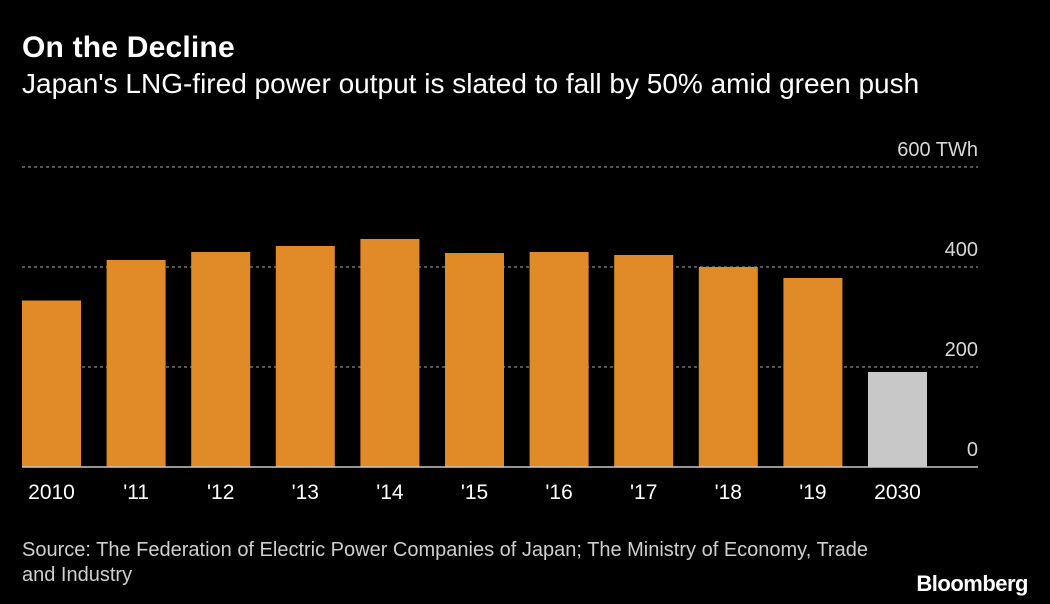 Image resolution: width=1050 pixels, height=604 pixels. I want to click on y-tick-label-200: 200, so click(961, 350).